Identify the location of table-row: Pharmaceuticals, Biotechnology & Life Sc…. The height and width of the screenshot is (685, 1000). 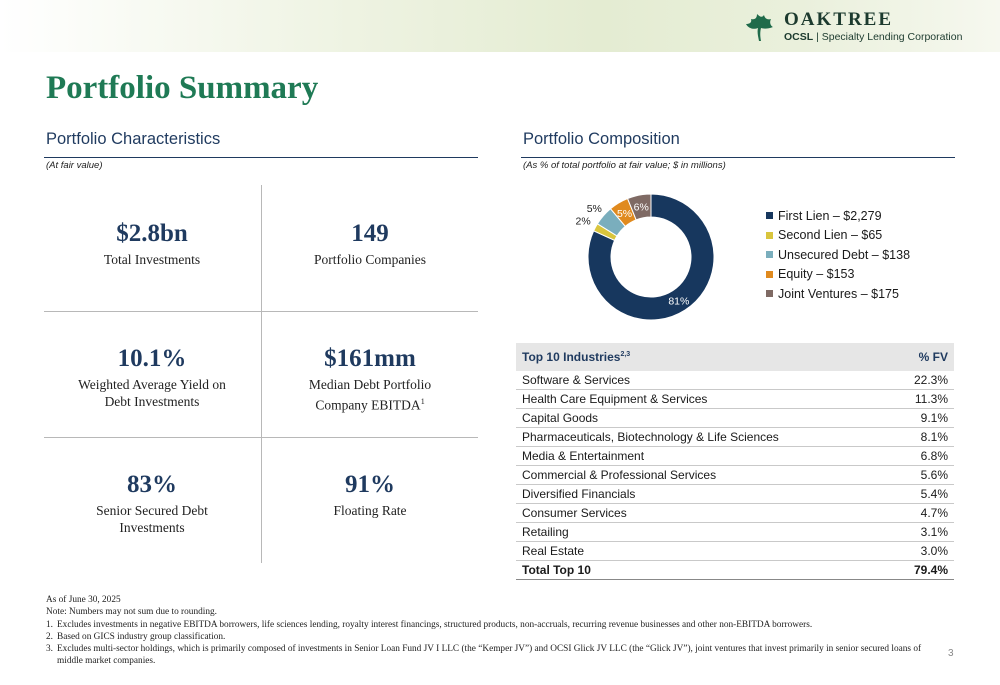
(735, 437).